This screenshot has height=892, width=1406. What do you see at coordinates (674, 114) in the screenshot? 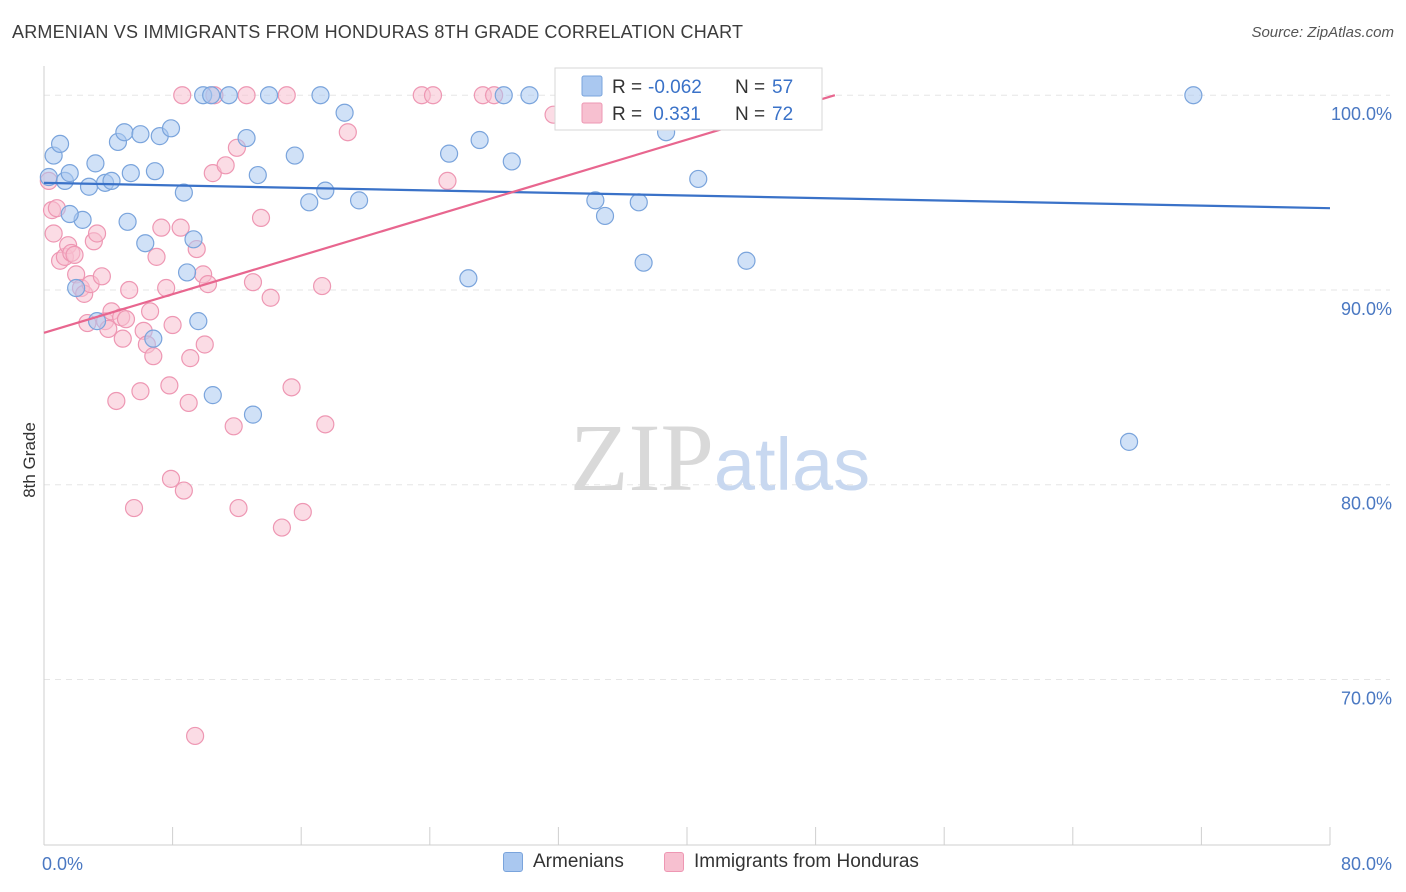
I see `stats-r-value-honduras: 0.331` at bounding box center [674, 114].